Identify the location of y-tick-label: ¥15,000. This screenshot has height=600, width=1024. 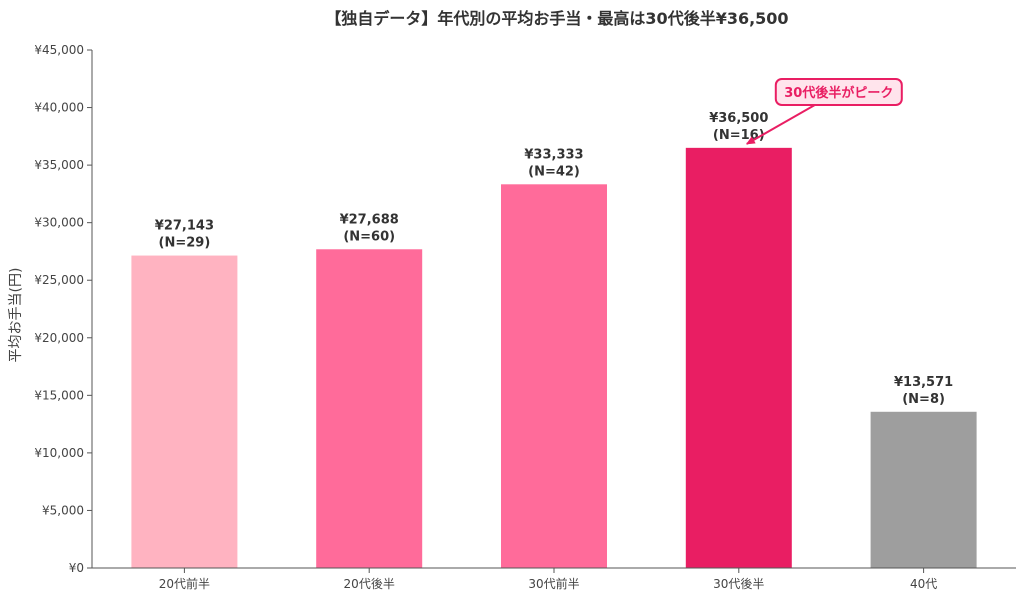
(59, 395).